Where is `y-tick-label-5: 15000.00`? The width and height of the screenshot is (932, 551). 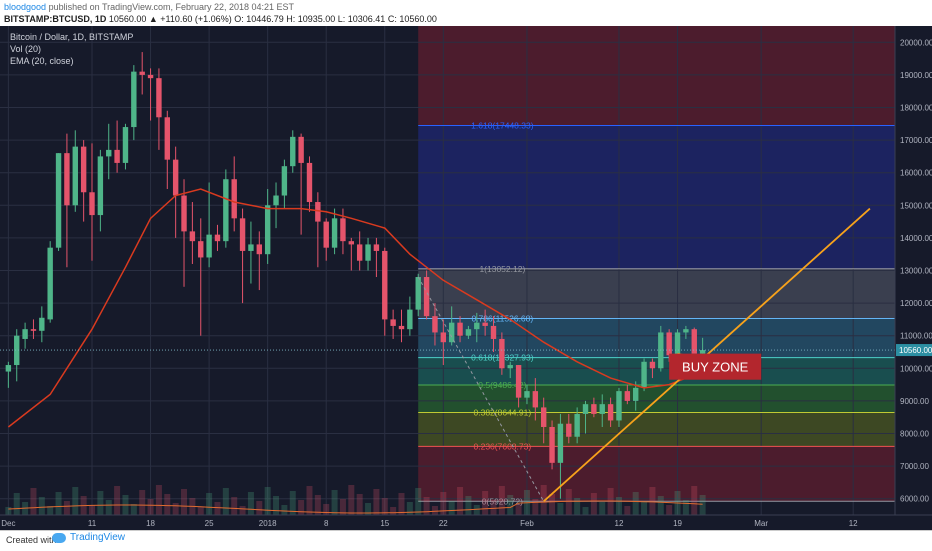 y-tick-label-5: 15000.00 is located at coordinates (916, 205).